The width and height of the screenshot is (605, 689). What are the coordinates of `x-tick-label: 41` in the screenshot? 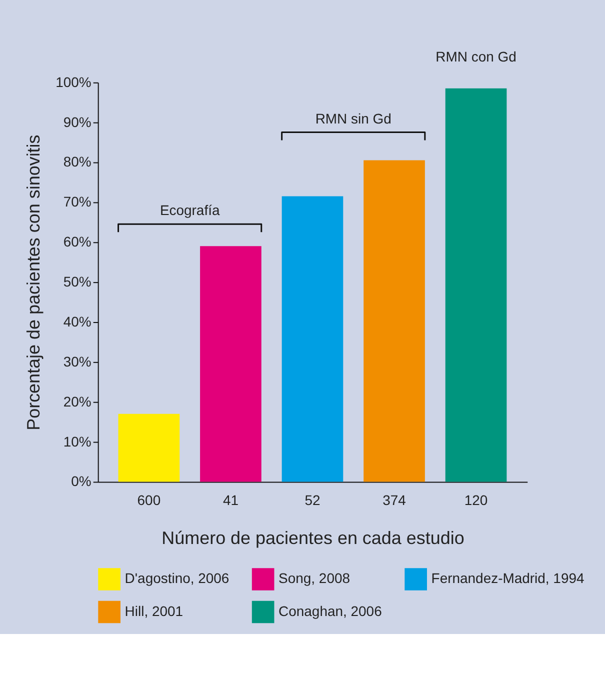 It's located at (230, 500).